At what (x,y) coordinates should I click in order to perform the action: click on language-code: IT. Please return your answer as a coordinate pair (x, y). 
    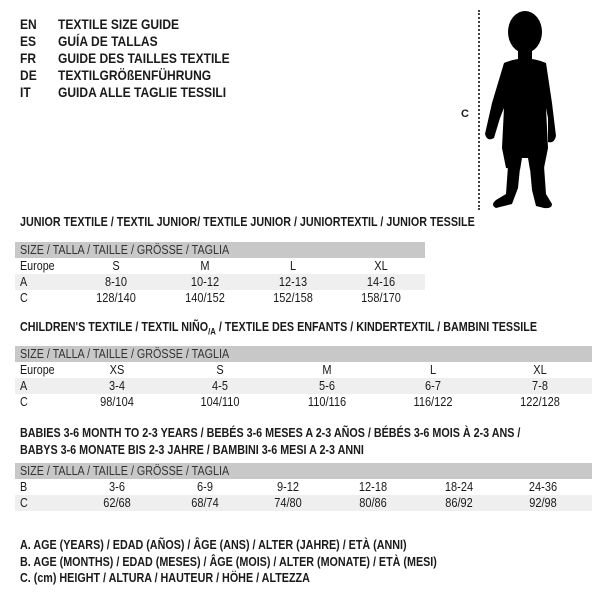
    Looking at the image, I should click on (25, 92).